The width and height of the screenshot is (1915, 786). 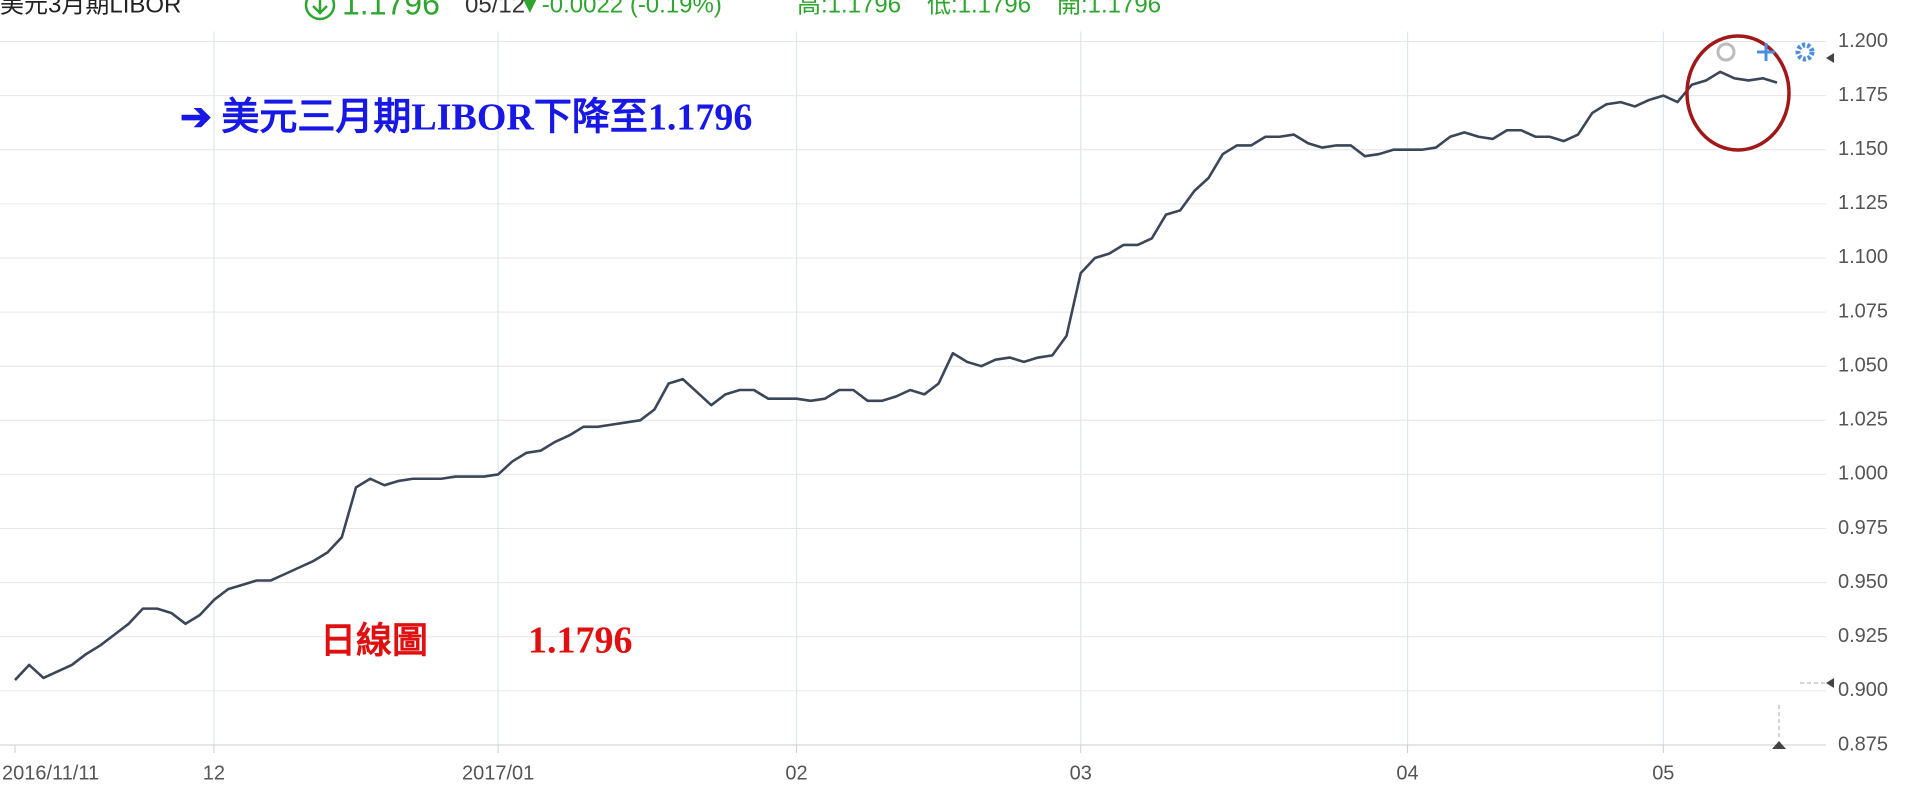 I want to click on open: 開:1.1796, so click(x=1109, y=9).